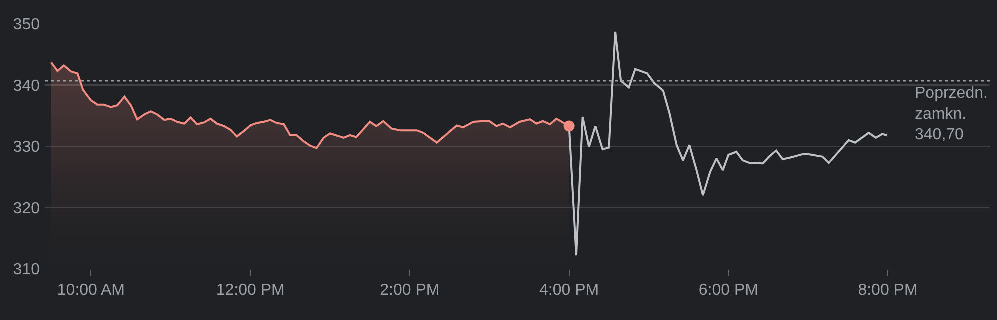 The width and height of the screenshot is (997, 320). I want to click on y-tick-label: 310, so click(26, 270).